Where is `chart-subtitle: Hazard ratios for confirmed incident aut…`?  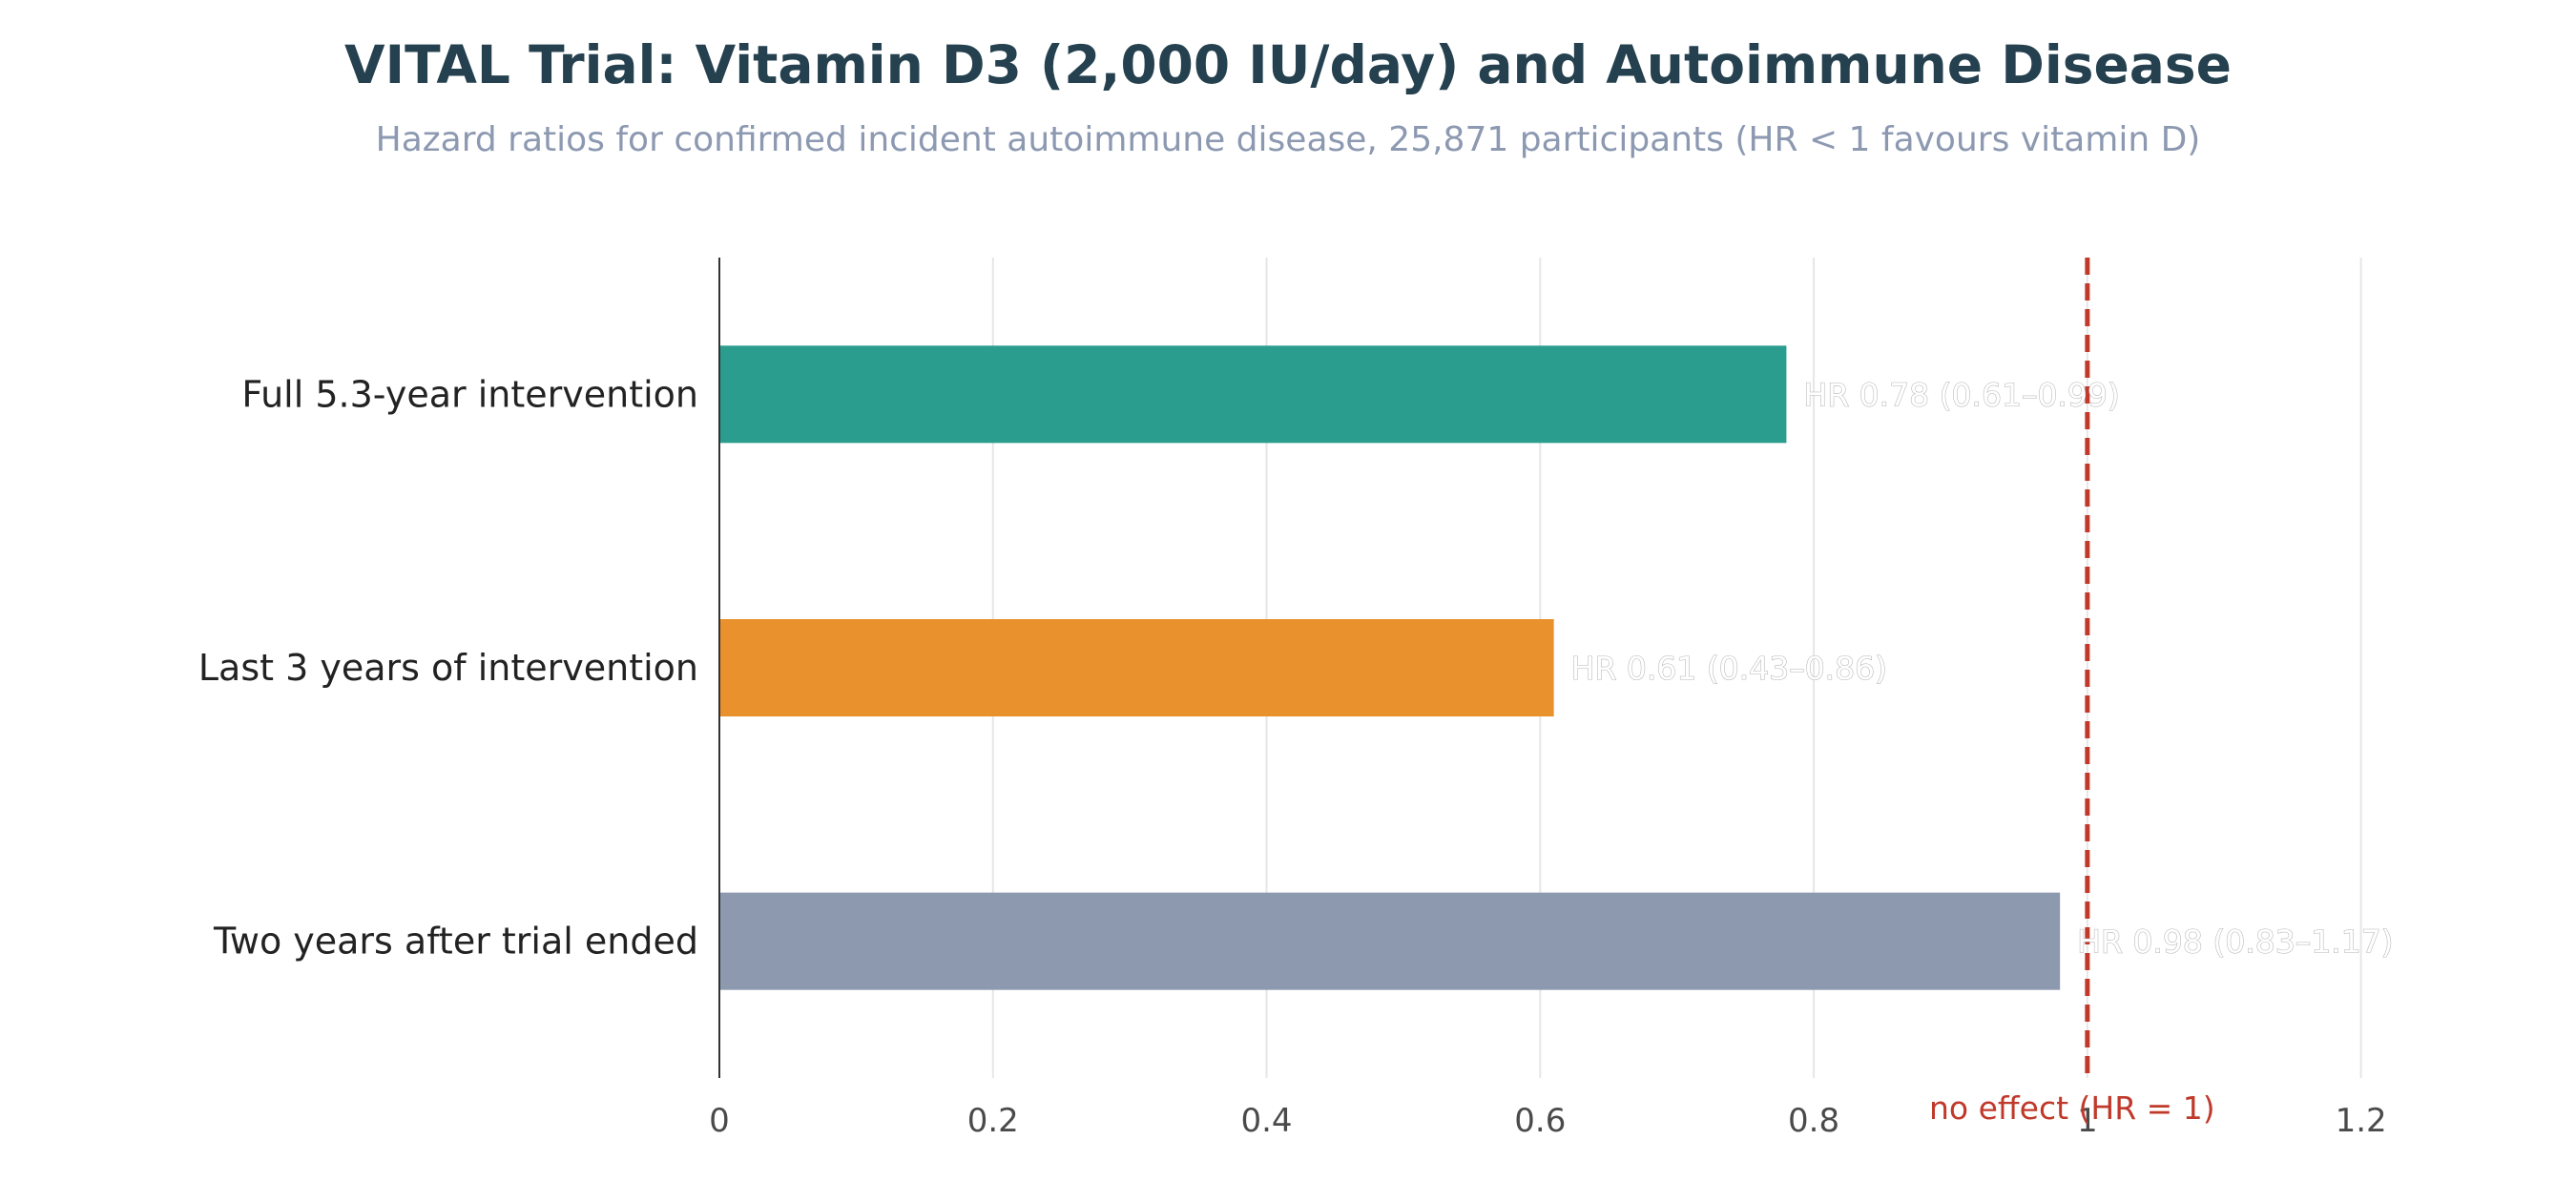
chart-subtitle: Hazard ratios for confirmed incident aut… is located at coordinates (1288, 139).